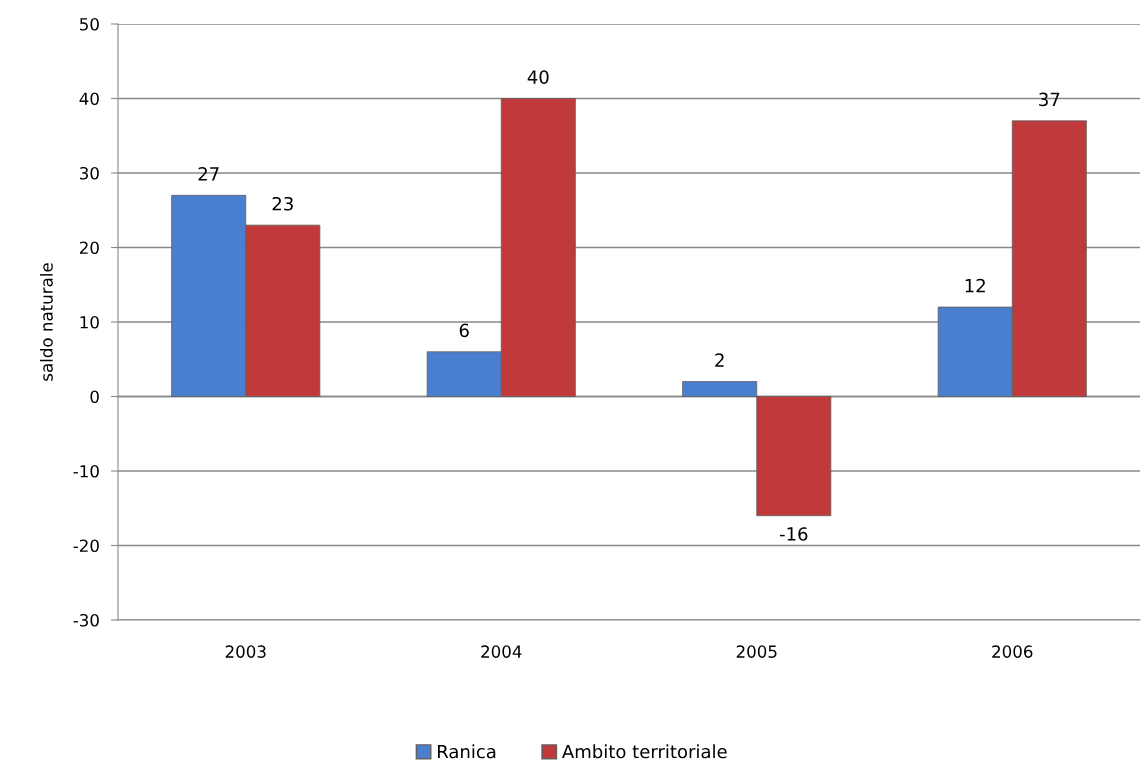 This screenshot has width=1144, height=782. Describe the element at coordinates (89, 322) in the screenshot. I see `y-tick-label: 10` at that location.